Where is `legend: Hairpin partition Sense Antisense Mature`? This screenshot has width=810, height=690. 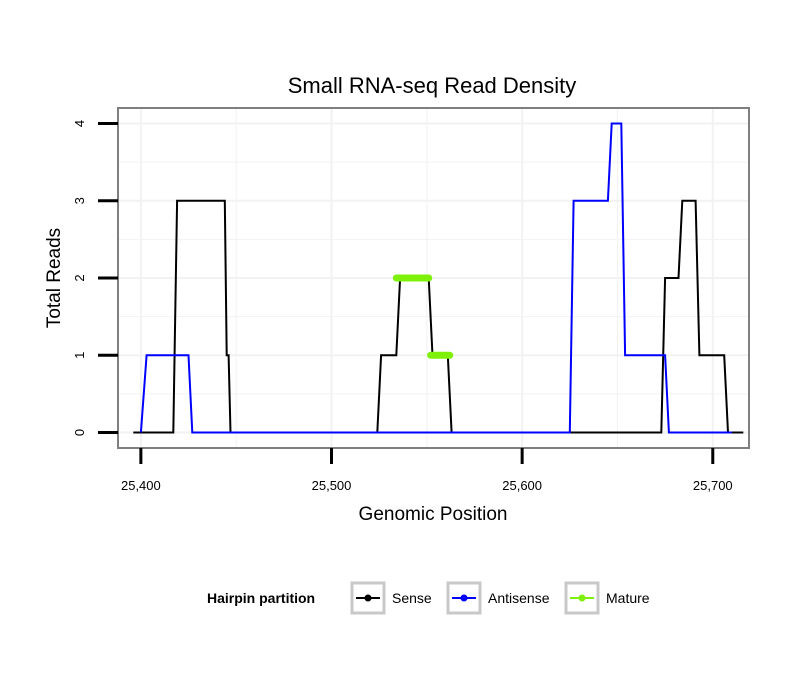
legend: Hairpin partition Sense Antisense Mature is located at coordinates (428, 598).